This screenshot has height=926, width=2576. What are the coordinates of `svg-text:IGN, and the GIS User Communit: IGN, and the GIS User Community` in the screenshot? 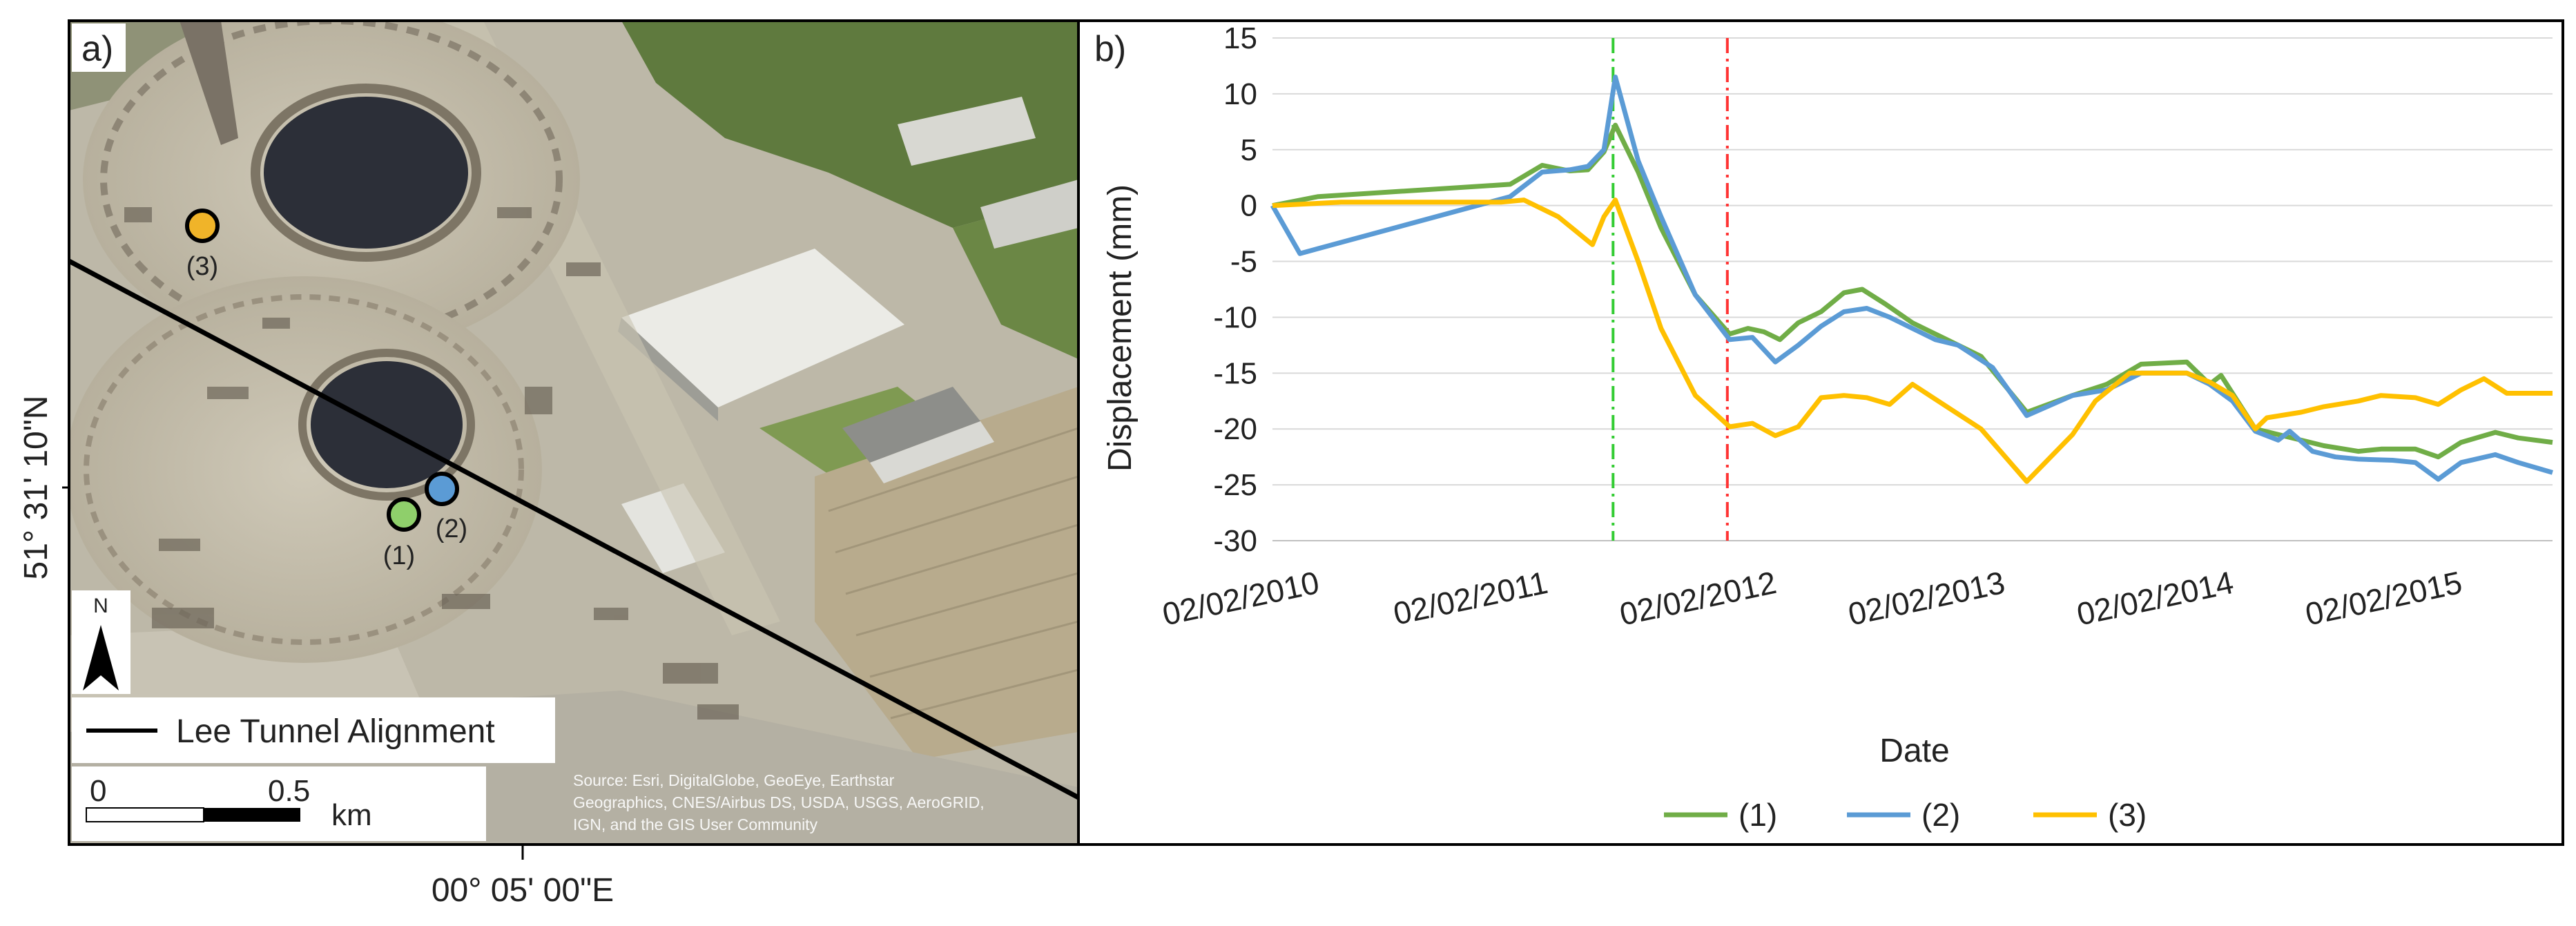 It's located at (696, 824).